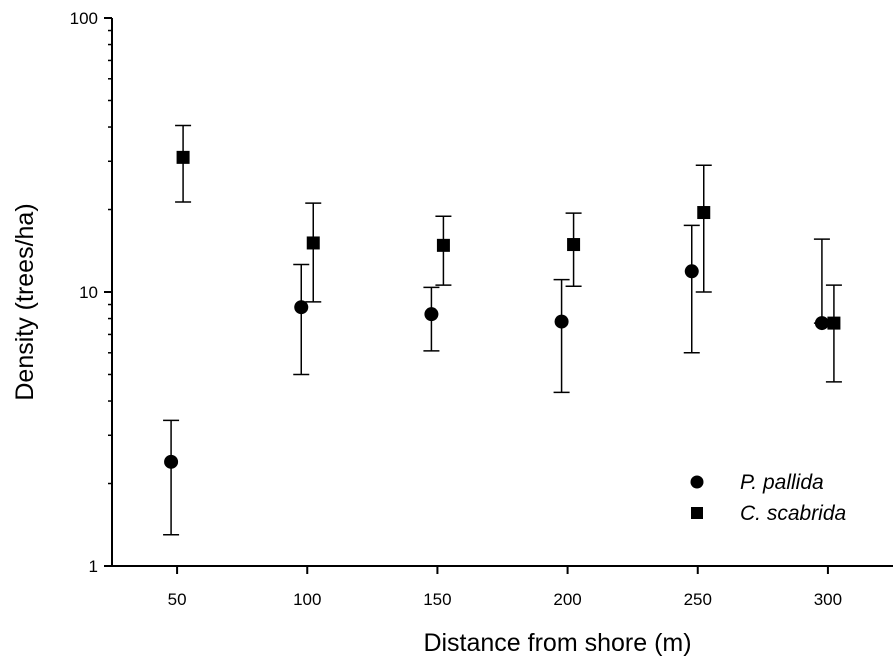  What do you see at coordinates (828, 599) in the screenshot?
I see `x-tick-label: 300` at bounding box center [828, 599].